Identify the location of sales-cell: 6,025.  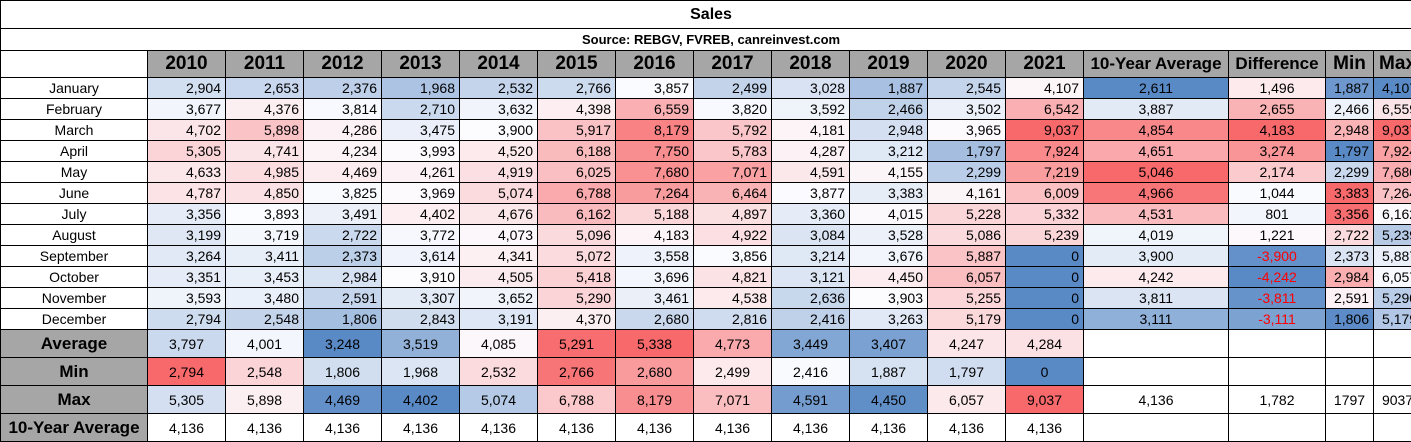
(577, 172).